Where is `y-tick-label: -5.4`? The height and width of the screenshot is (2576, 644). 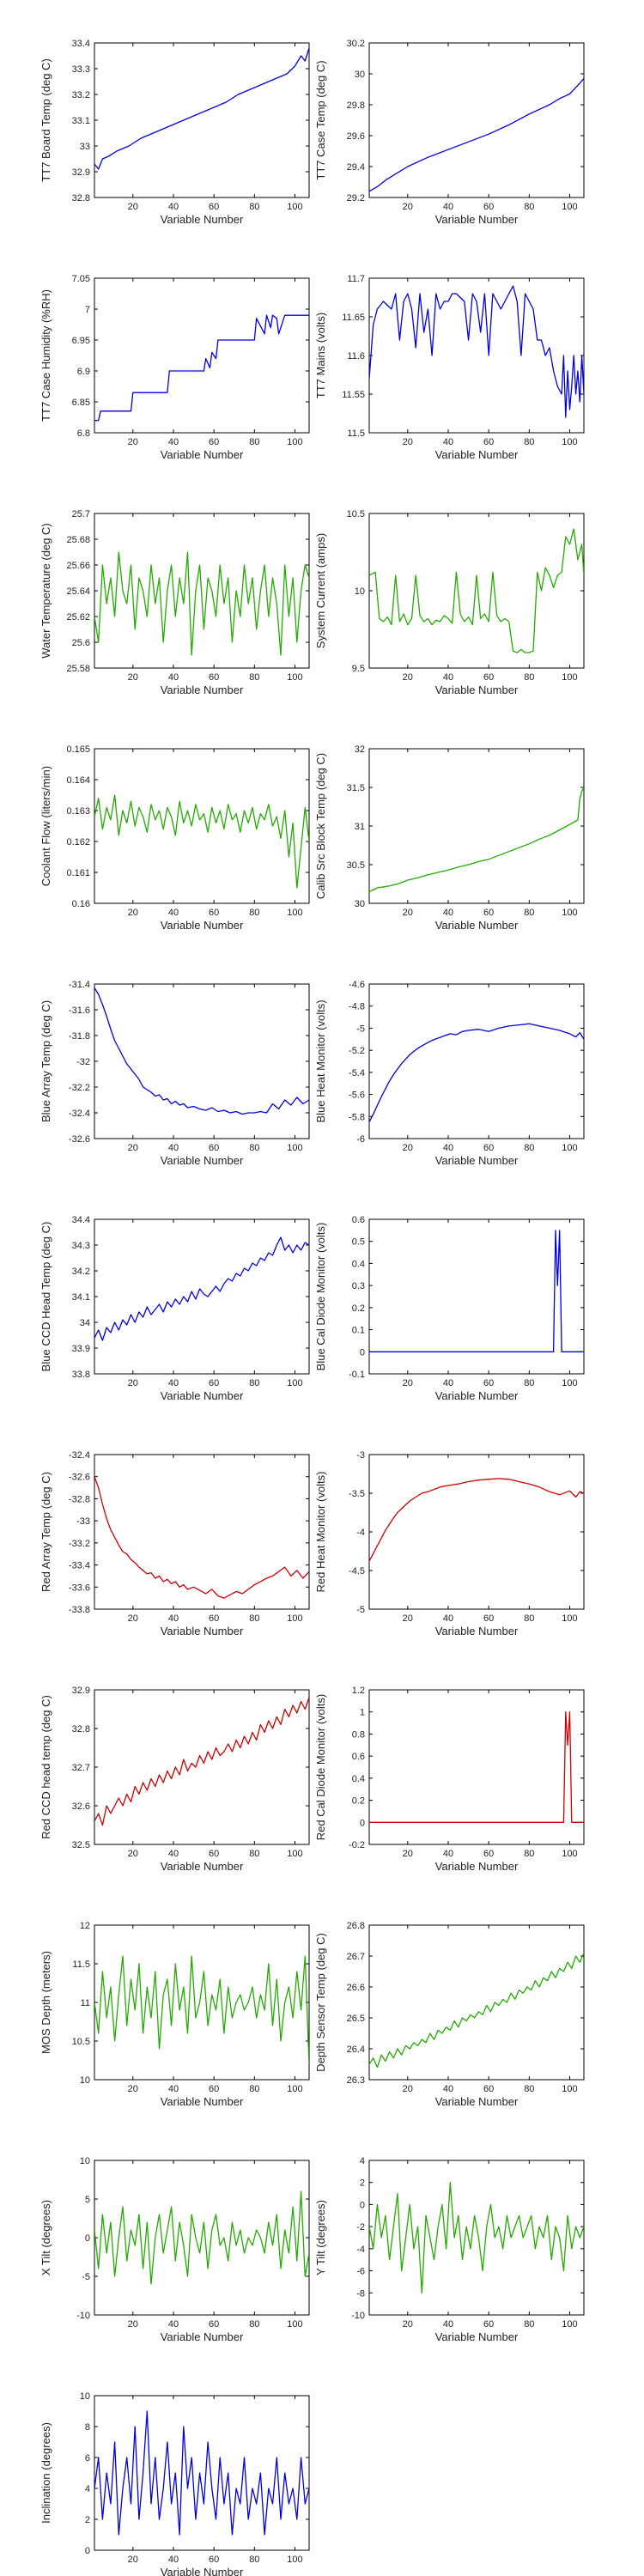 y-tick-label: -5.4 is located at coordinates (357, 1073).